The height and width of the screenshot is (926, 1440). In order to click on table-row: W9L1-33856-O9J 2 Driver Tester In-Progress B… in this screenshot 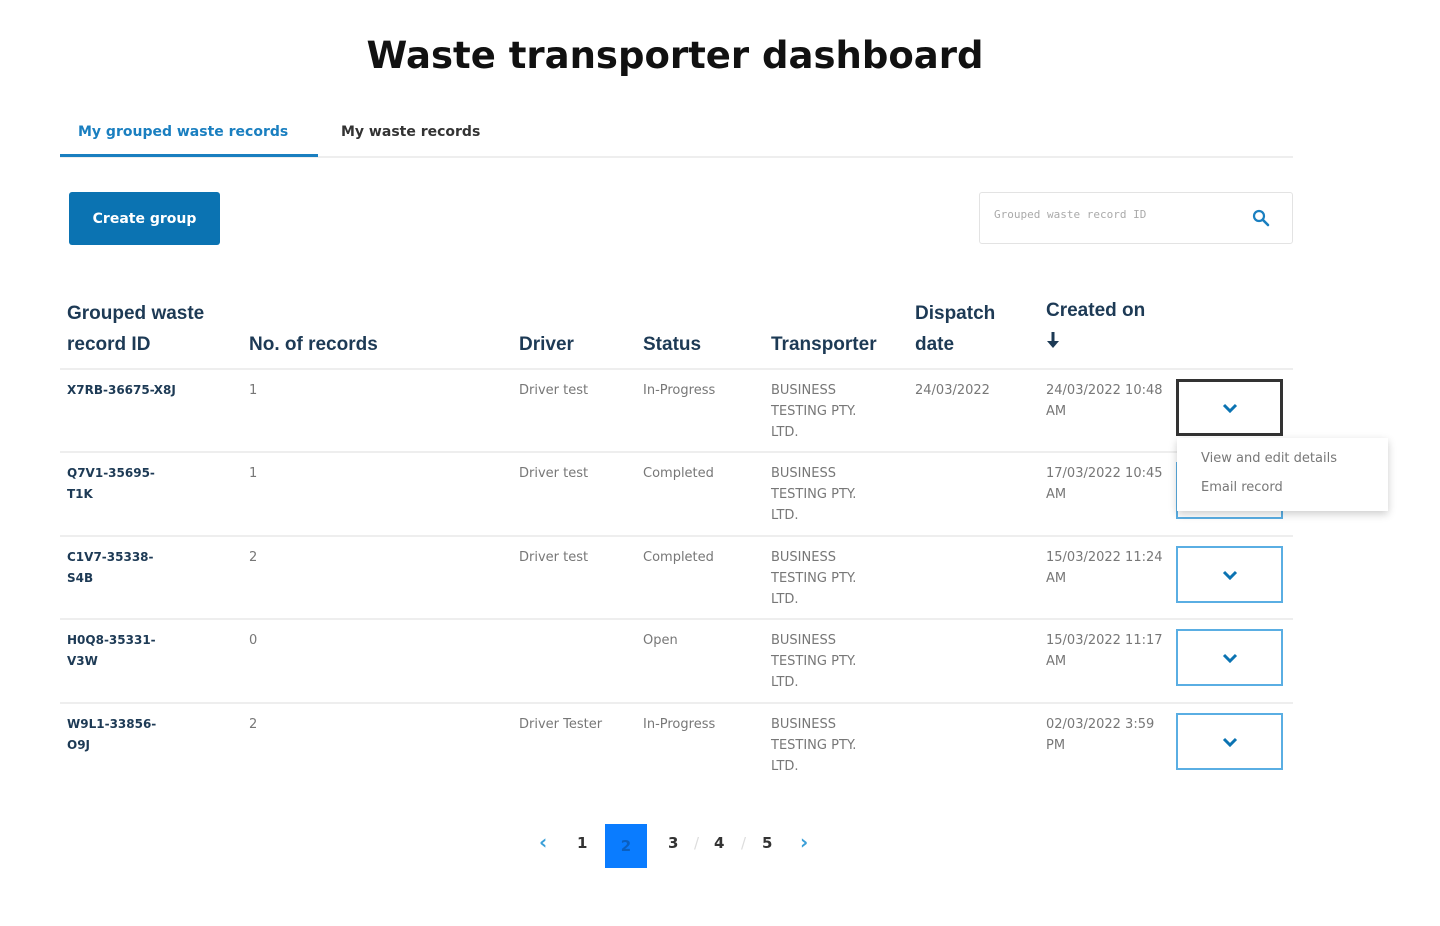, I will do `click(676, 744)`.